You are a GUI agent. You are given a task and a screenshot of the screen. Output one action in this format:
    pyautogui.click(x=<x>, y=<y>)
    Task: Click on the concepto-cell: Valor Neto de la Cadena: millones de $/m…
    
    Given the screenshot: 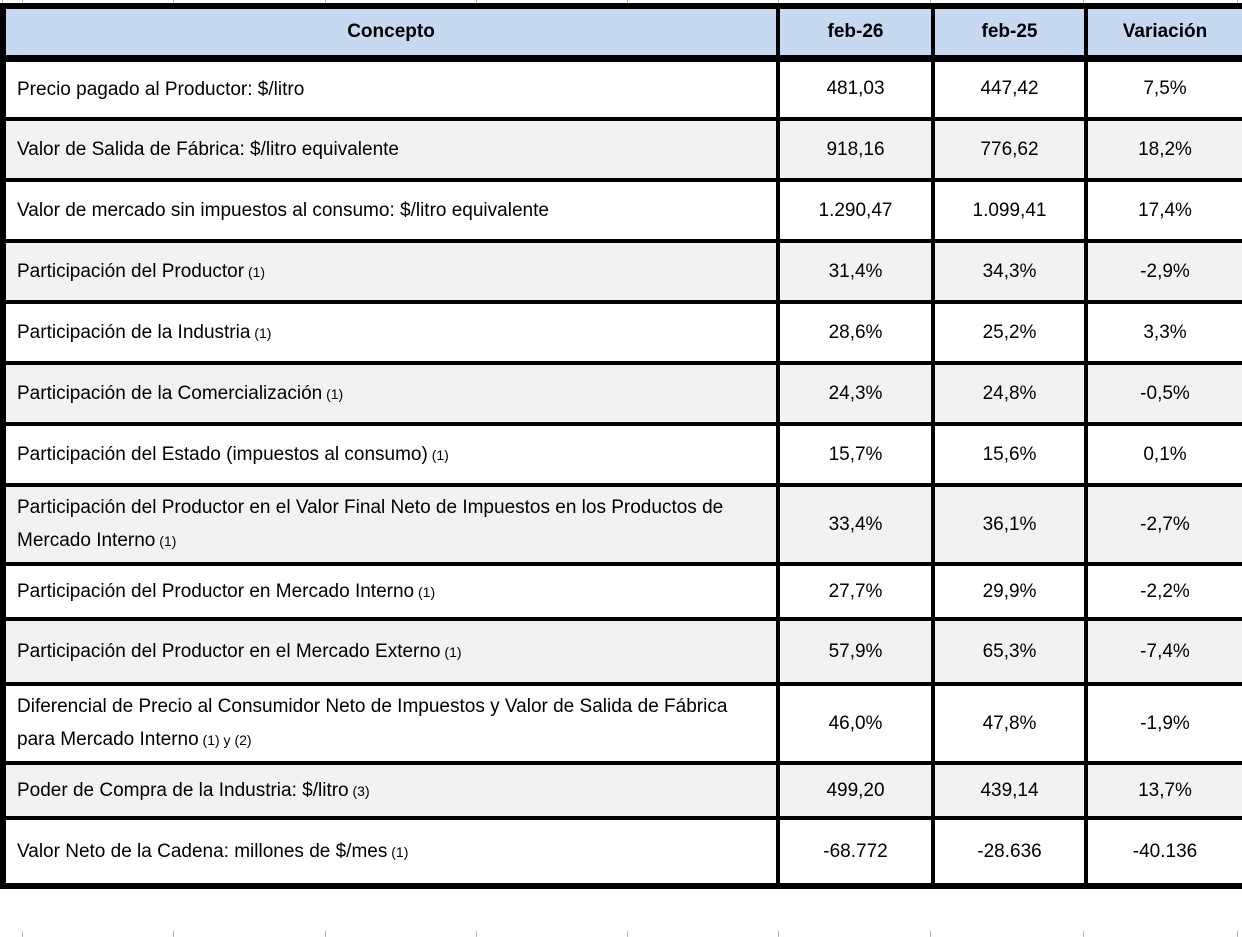 What is the action you would take?
    pyautogui.click(x=390, y=851)
    